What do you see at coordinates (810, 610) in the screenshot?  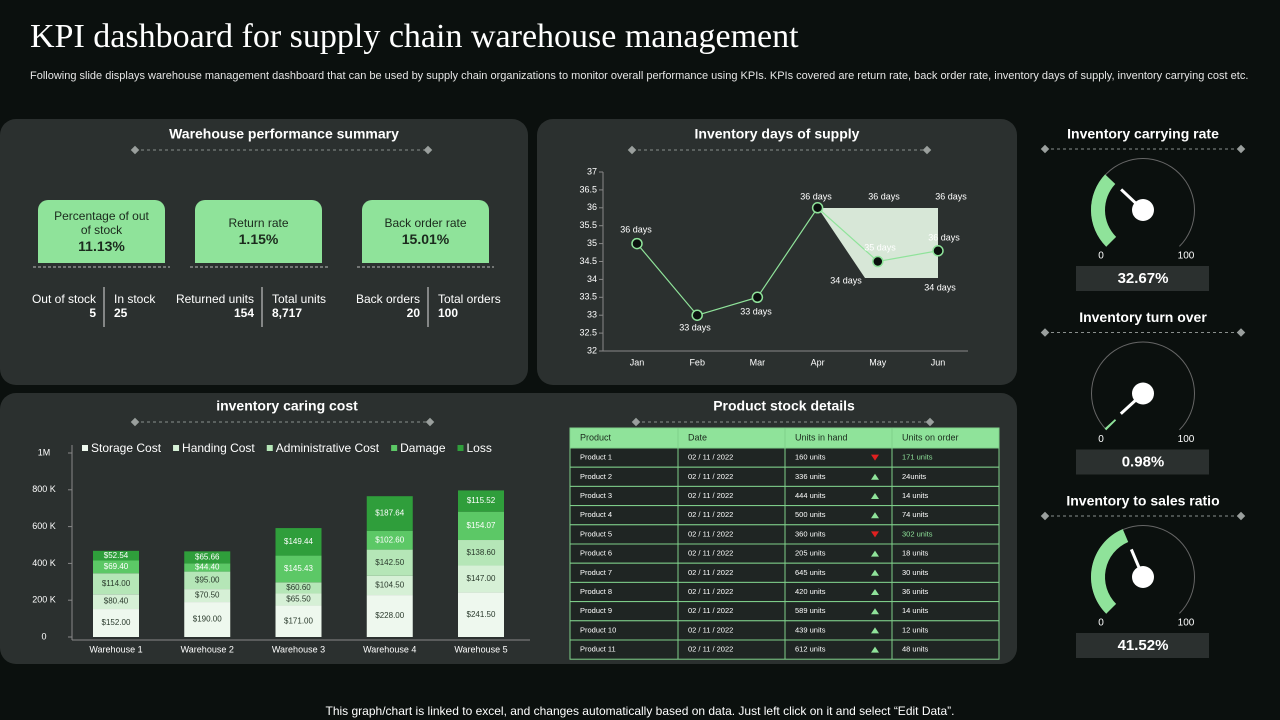 I see `table-cell: 589 units` at bounding box center [810, 610].